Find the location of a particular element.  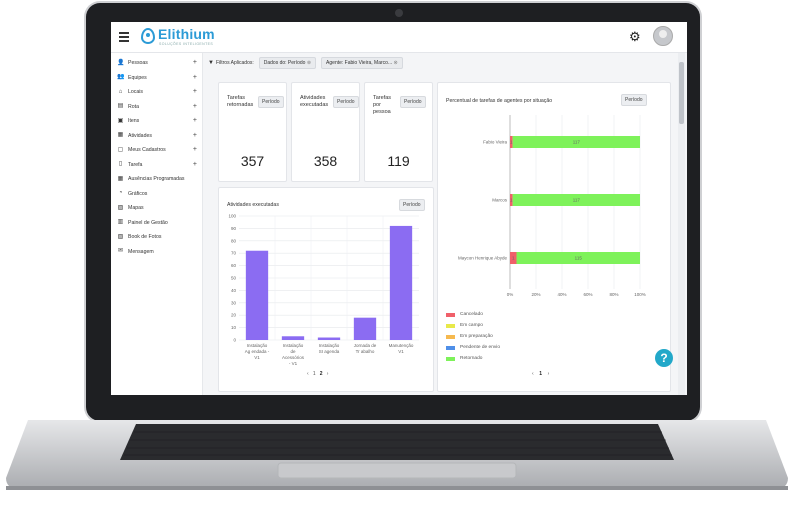

sidebar-item-ausências-programadas: ▦ Ausências Programadas is located at coordinates (157, 179).